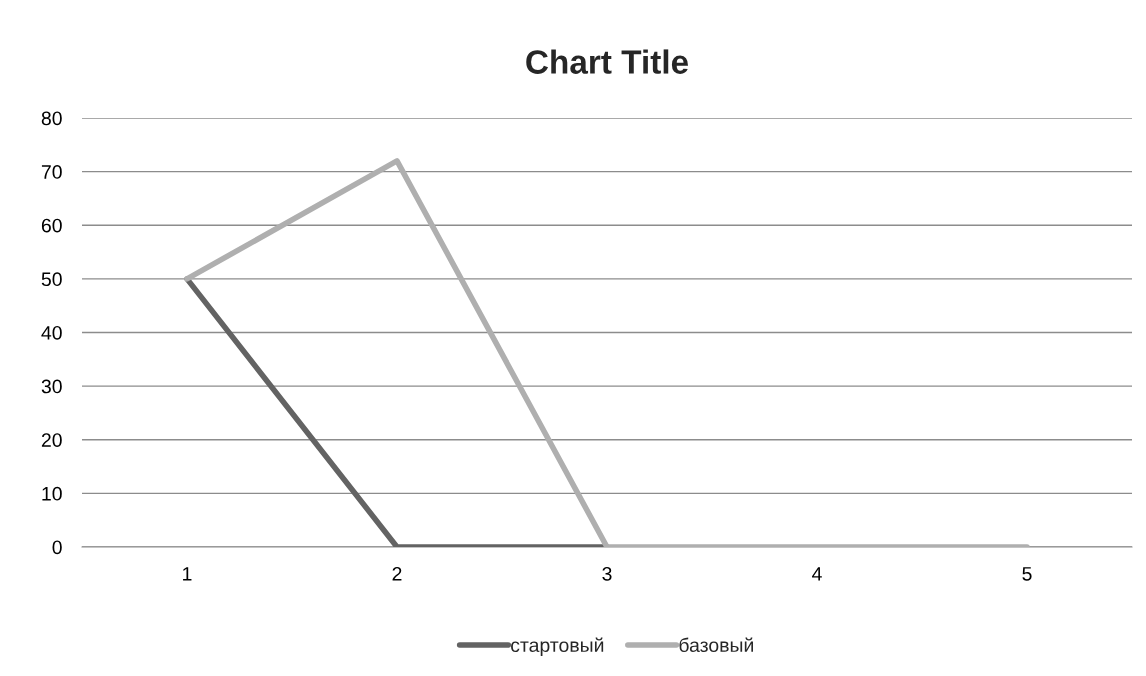 The height and width of the screenshot is (676, 1146). Describe the element at coordinates (57, 547) in the screenshot. I see `y-tick-label: 0` at that location.